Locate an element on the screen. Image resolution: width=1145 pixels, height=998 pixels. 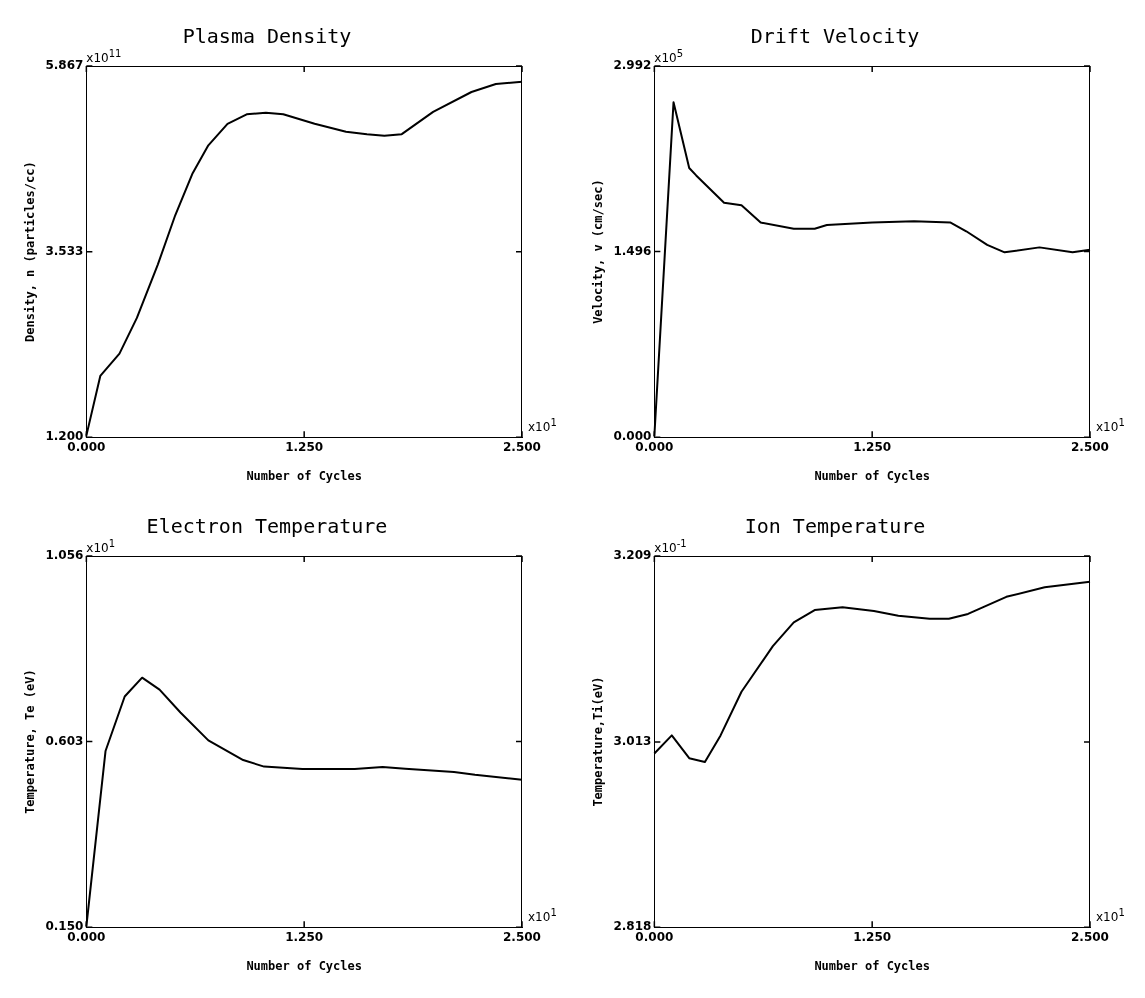
y-tick-label: 3.533 is located at coordinates (64, 250).